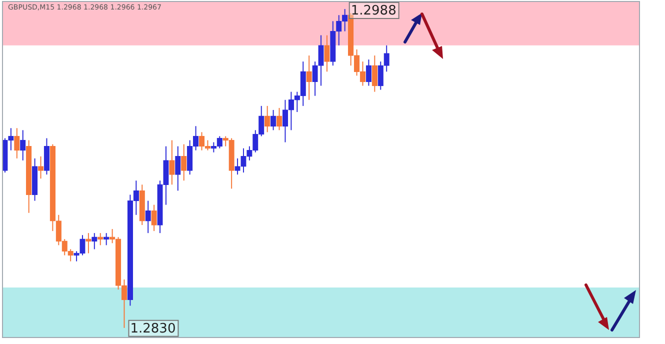  Describe the element at coordinates (237, 167) in the screenshot. I see `candlestick` at that location.